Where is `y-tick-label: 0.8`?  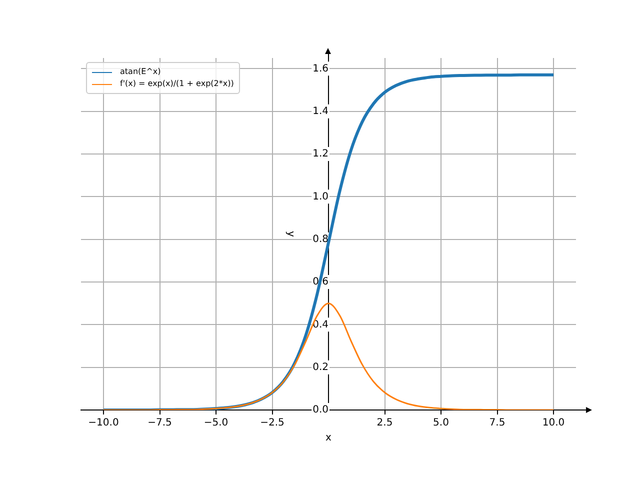 y-tick-label: 0.8 is located at coordinates (320, 239).